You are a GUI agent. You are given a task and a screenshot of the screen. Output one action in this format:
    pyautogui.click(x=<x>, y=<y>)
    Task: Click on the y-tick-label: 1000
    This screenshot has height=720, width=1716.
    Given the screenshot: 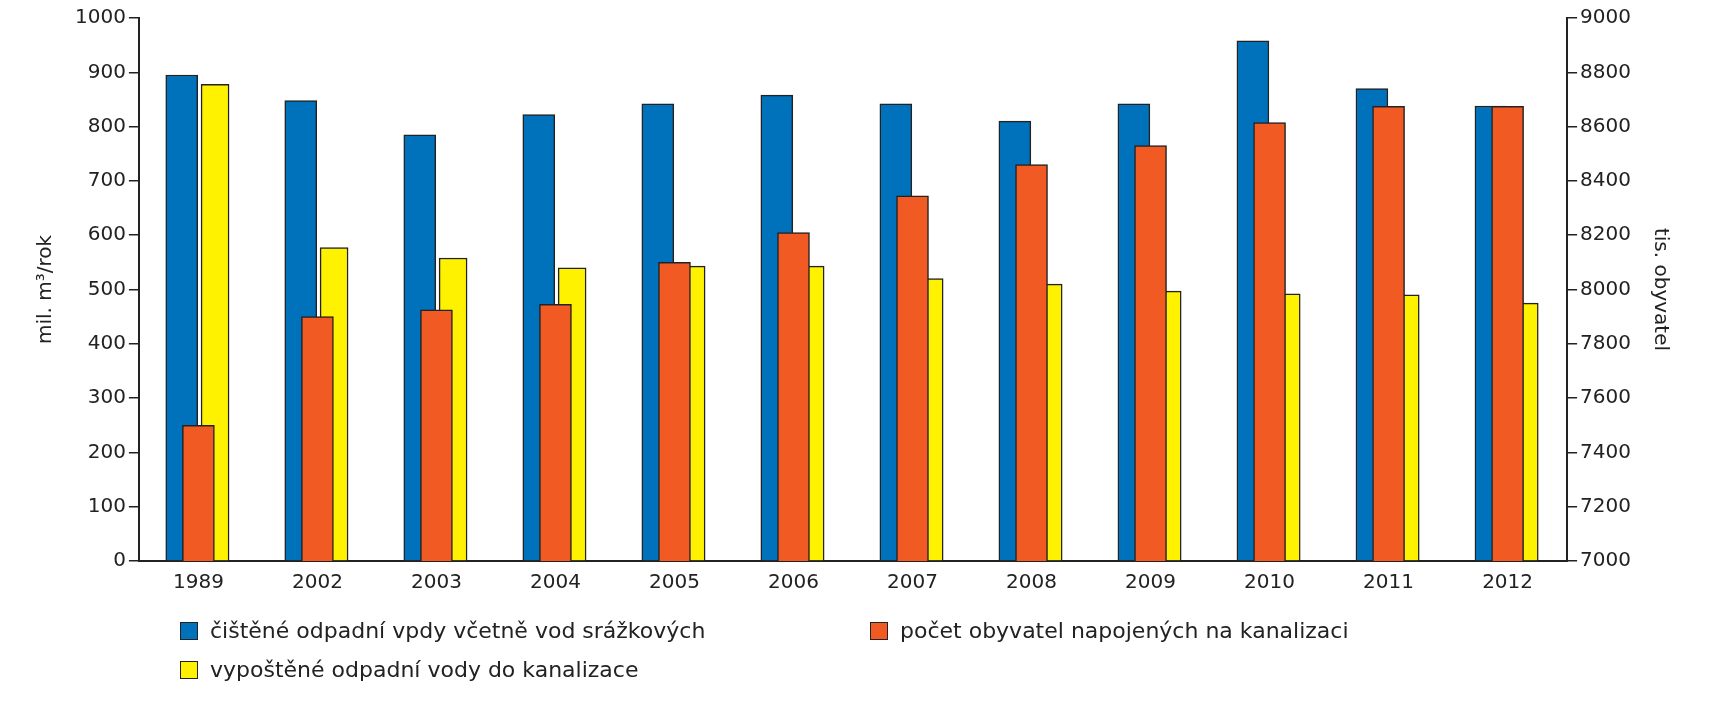 What is the action you would take?
    pyautogui.click(x=100, y=16)
    